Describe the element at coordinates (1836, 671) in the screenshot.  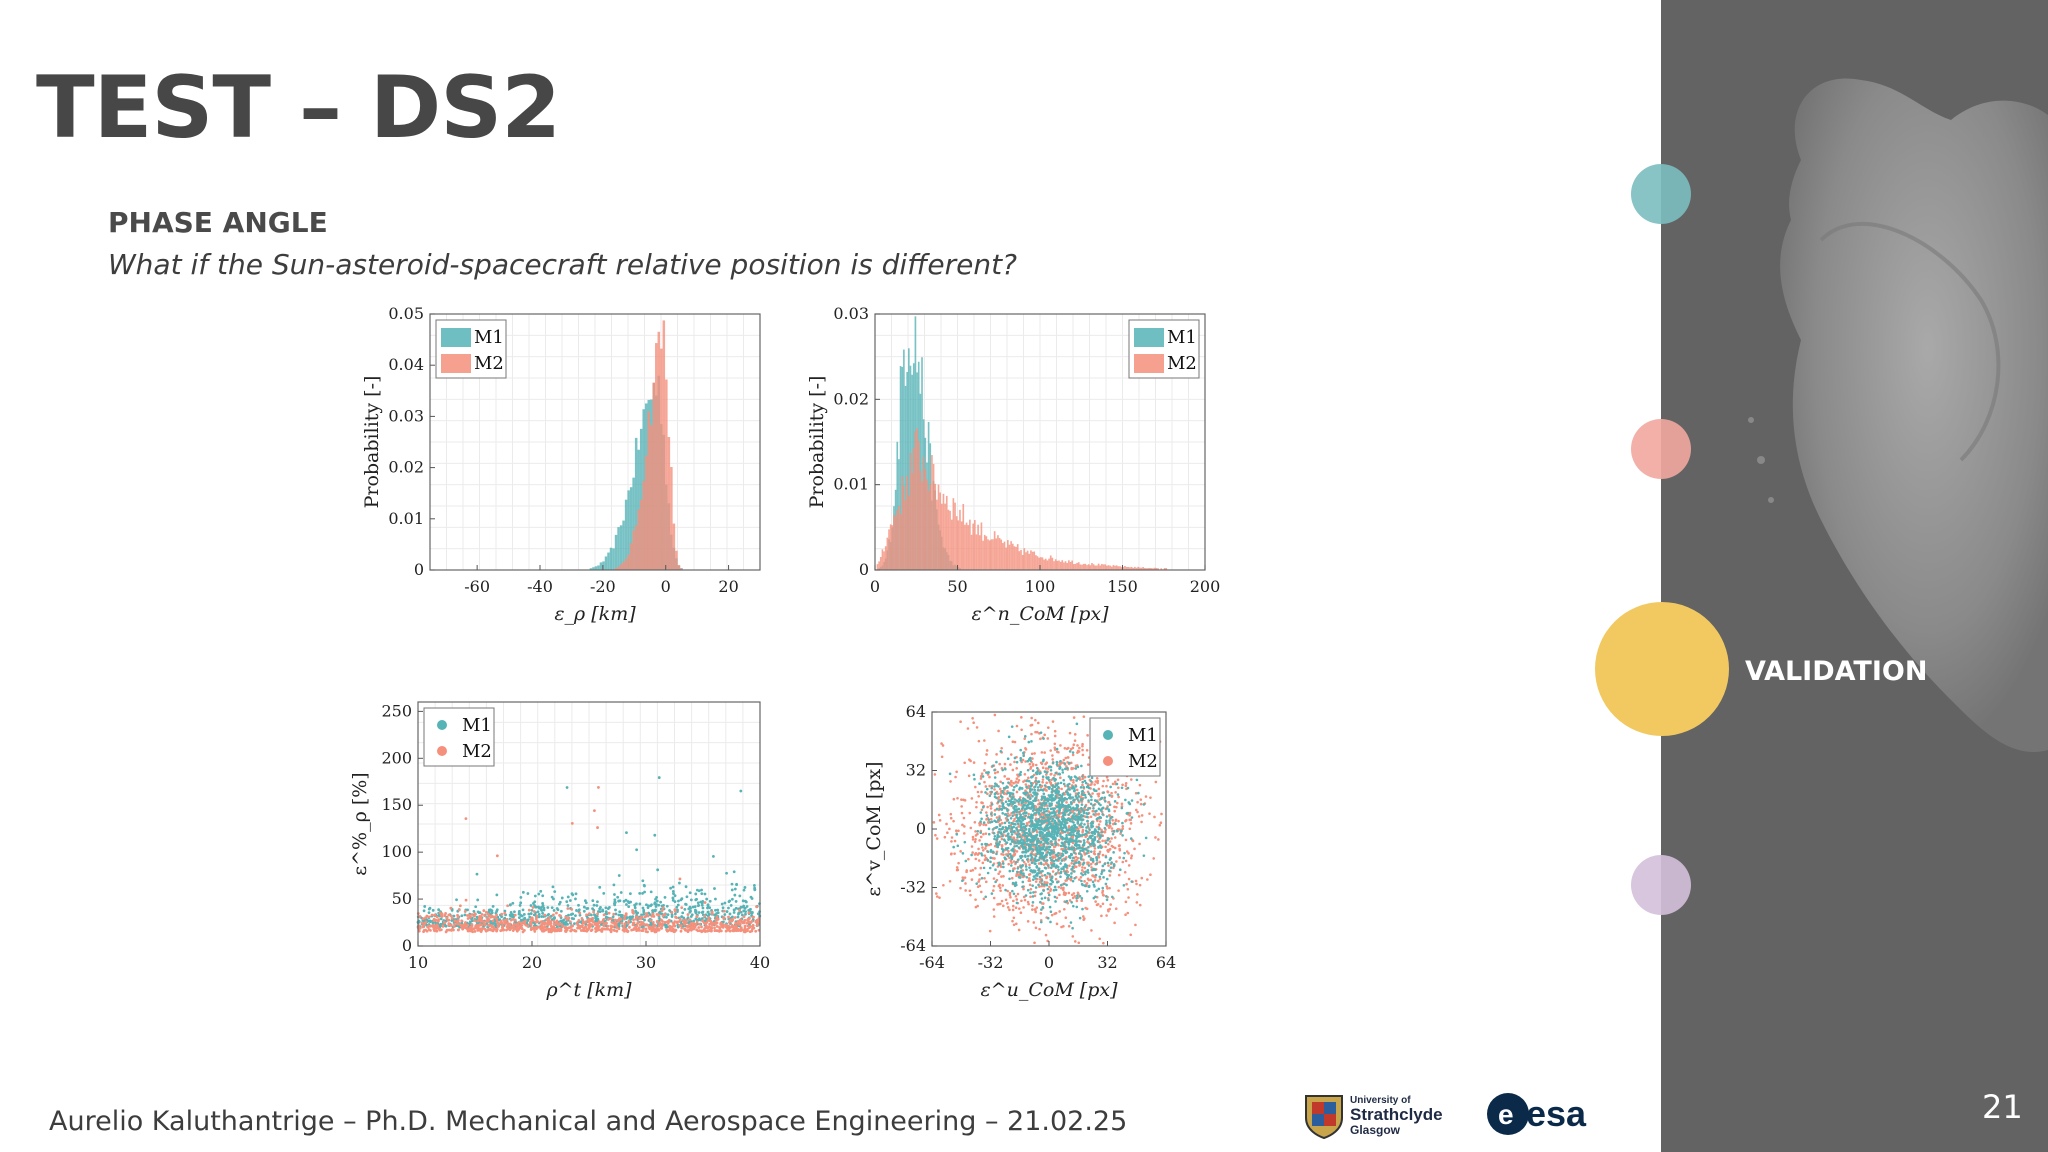
I see `nav-label-validation: VALIDATION` at that location.